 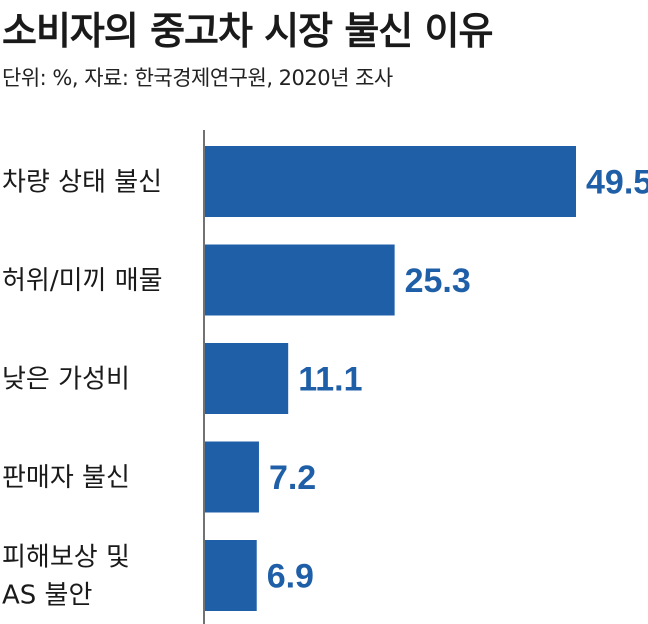 I want to click on value-label: 49.5, so click(x=617, y=183).